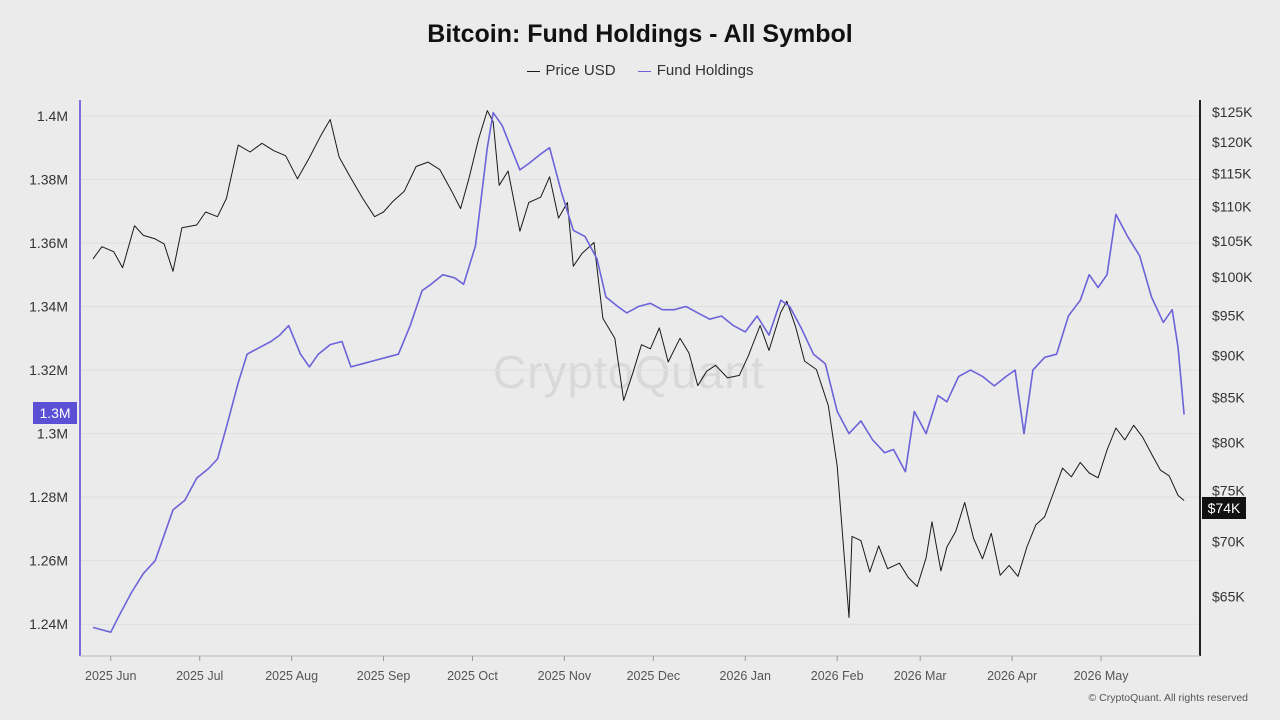 The width and height of the screenshot is (1280, 720). I want to click on legend-swatch-price, so click(533, 71).